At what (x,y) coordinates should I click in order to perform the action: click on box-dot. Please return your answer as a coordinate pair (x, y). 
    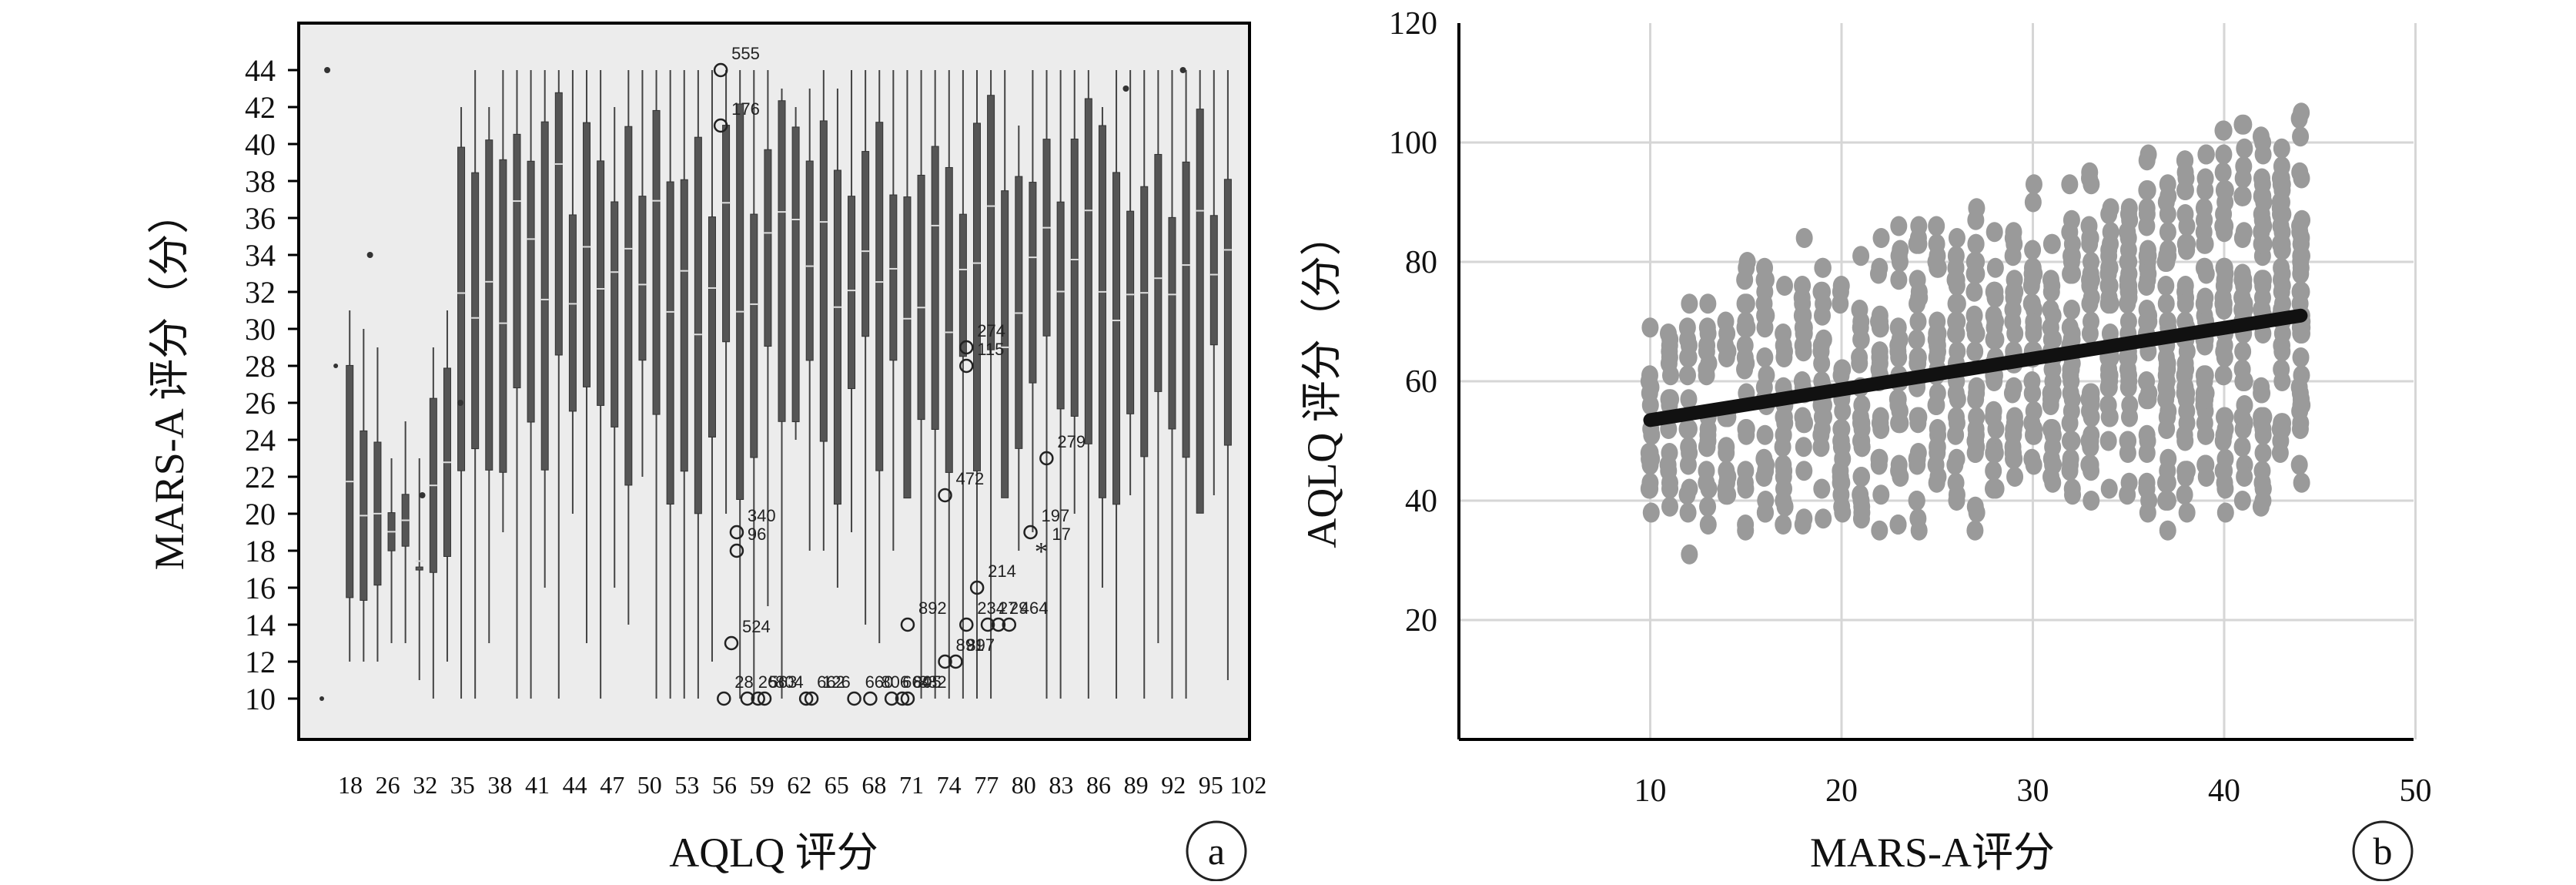
    Looking at the image, I should click on (336, 366).